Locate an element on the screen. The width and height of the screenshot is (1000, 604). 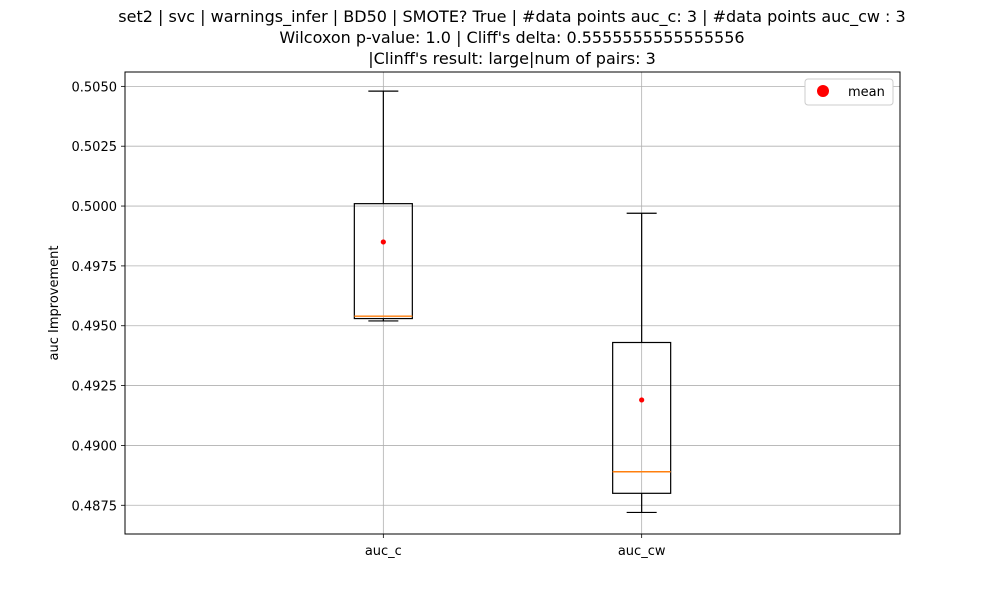
y-tick-label: 0.5000 is located at coordinates (95, 207).